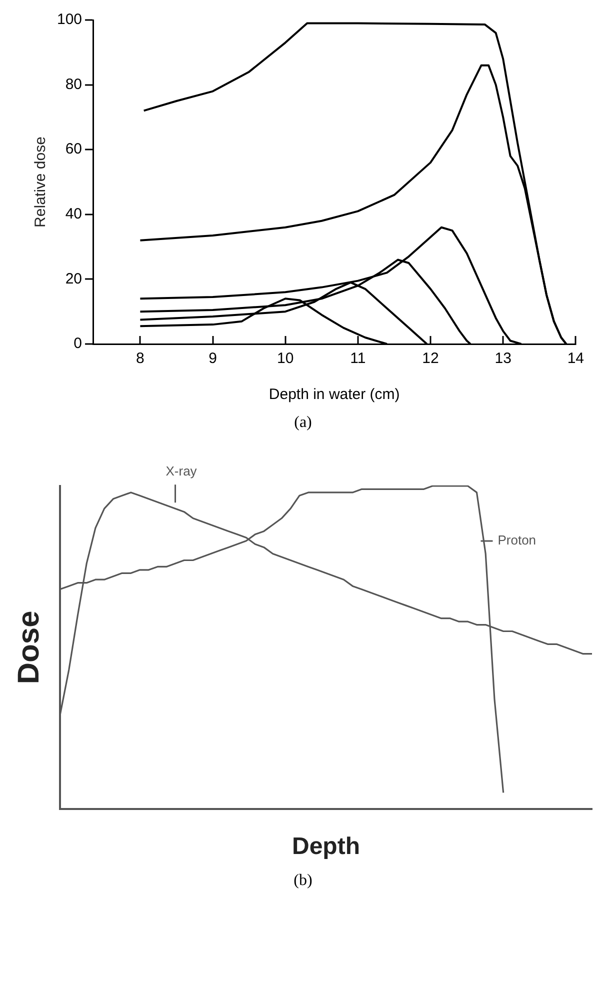 The image size is (606, 982). Describe the element at coordinates (78, 343) in the screenshot. I see `y-tick-label: 0` at that location.